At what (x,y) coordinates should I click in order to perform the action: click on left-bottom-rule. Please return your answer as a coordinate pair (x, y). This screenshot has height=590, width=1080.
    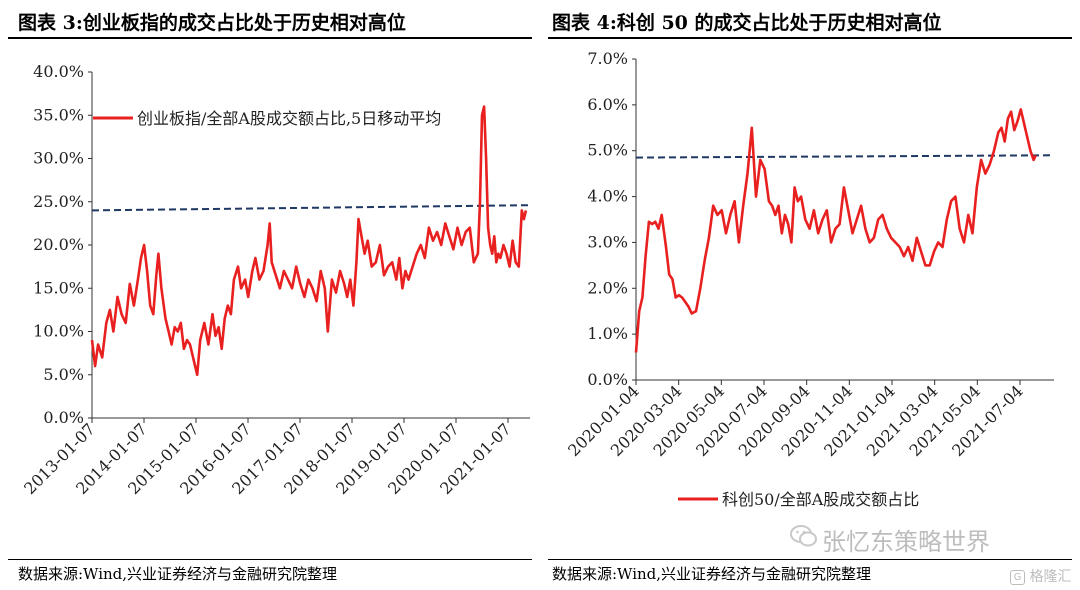
    Looking at the image, I should click on (270, 559).